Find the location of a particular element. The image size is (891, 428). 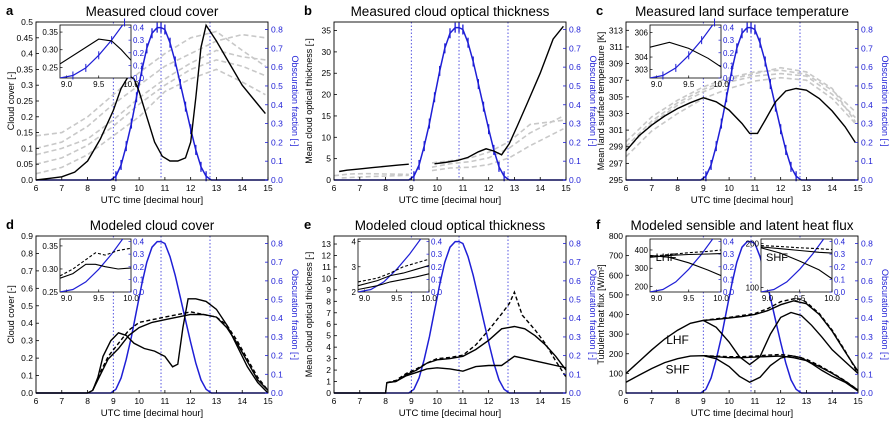

xtick-label: 15 is located at coordinates (566, 188).